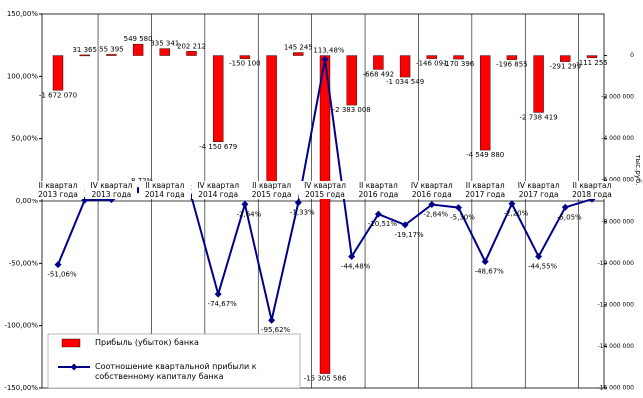 This screenshot has height=398, width=643. Describe the element at coordinates (511, 65) in the screenshot. I see `bar-label: -196 855` at that location.